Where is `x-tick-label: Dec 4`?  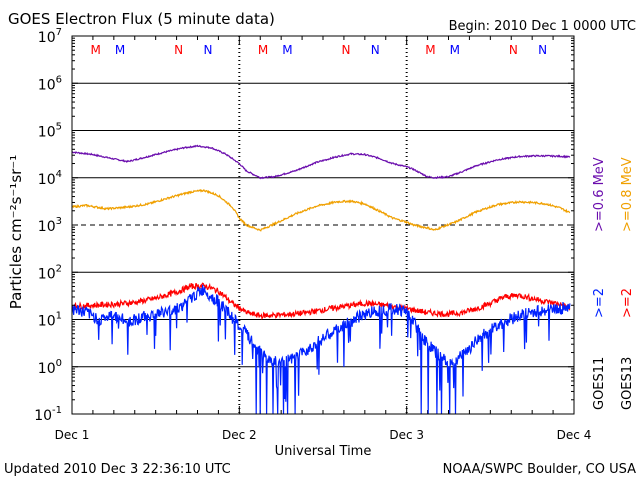 x-tick-label: Dec 4 is located at coordinates (574, 435).